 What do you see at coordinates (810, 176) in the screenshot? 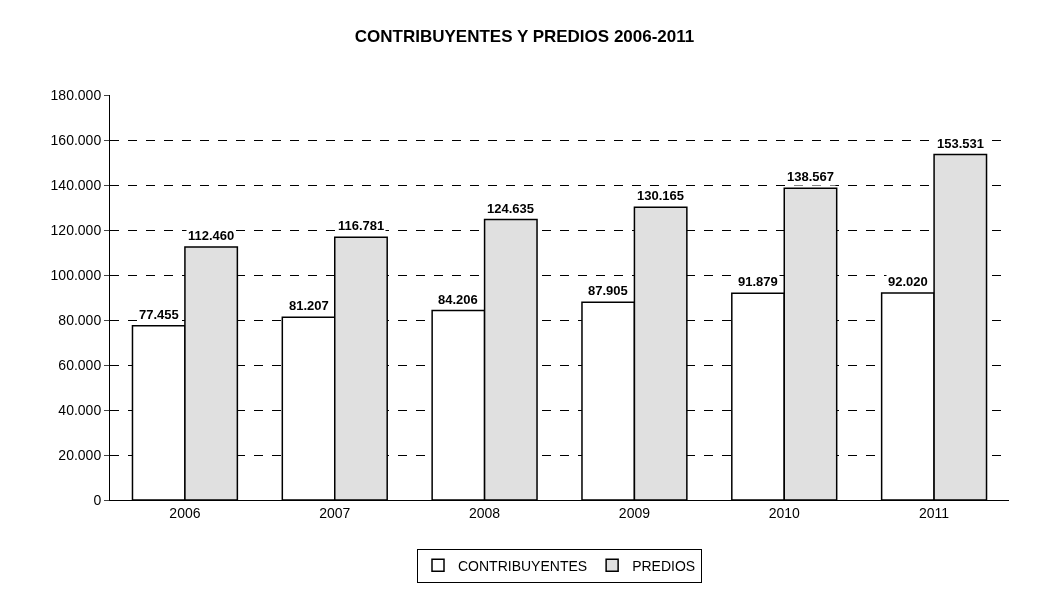
I see `data-label: 138.567` at bounding box center [810, 176].